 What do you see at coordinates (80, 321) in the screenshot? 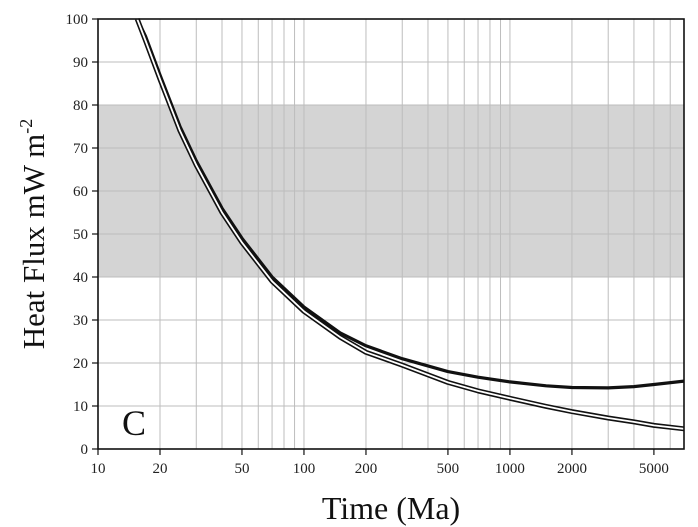
I see `y-tick-label: 30` at bounding box center [80, 321].